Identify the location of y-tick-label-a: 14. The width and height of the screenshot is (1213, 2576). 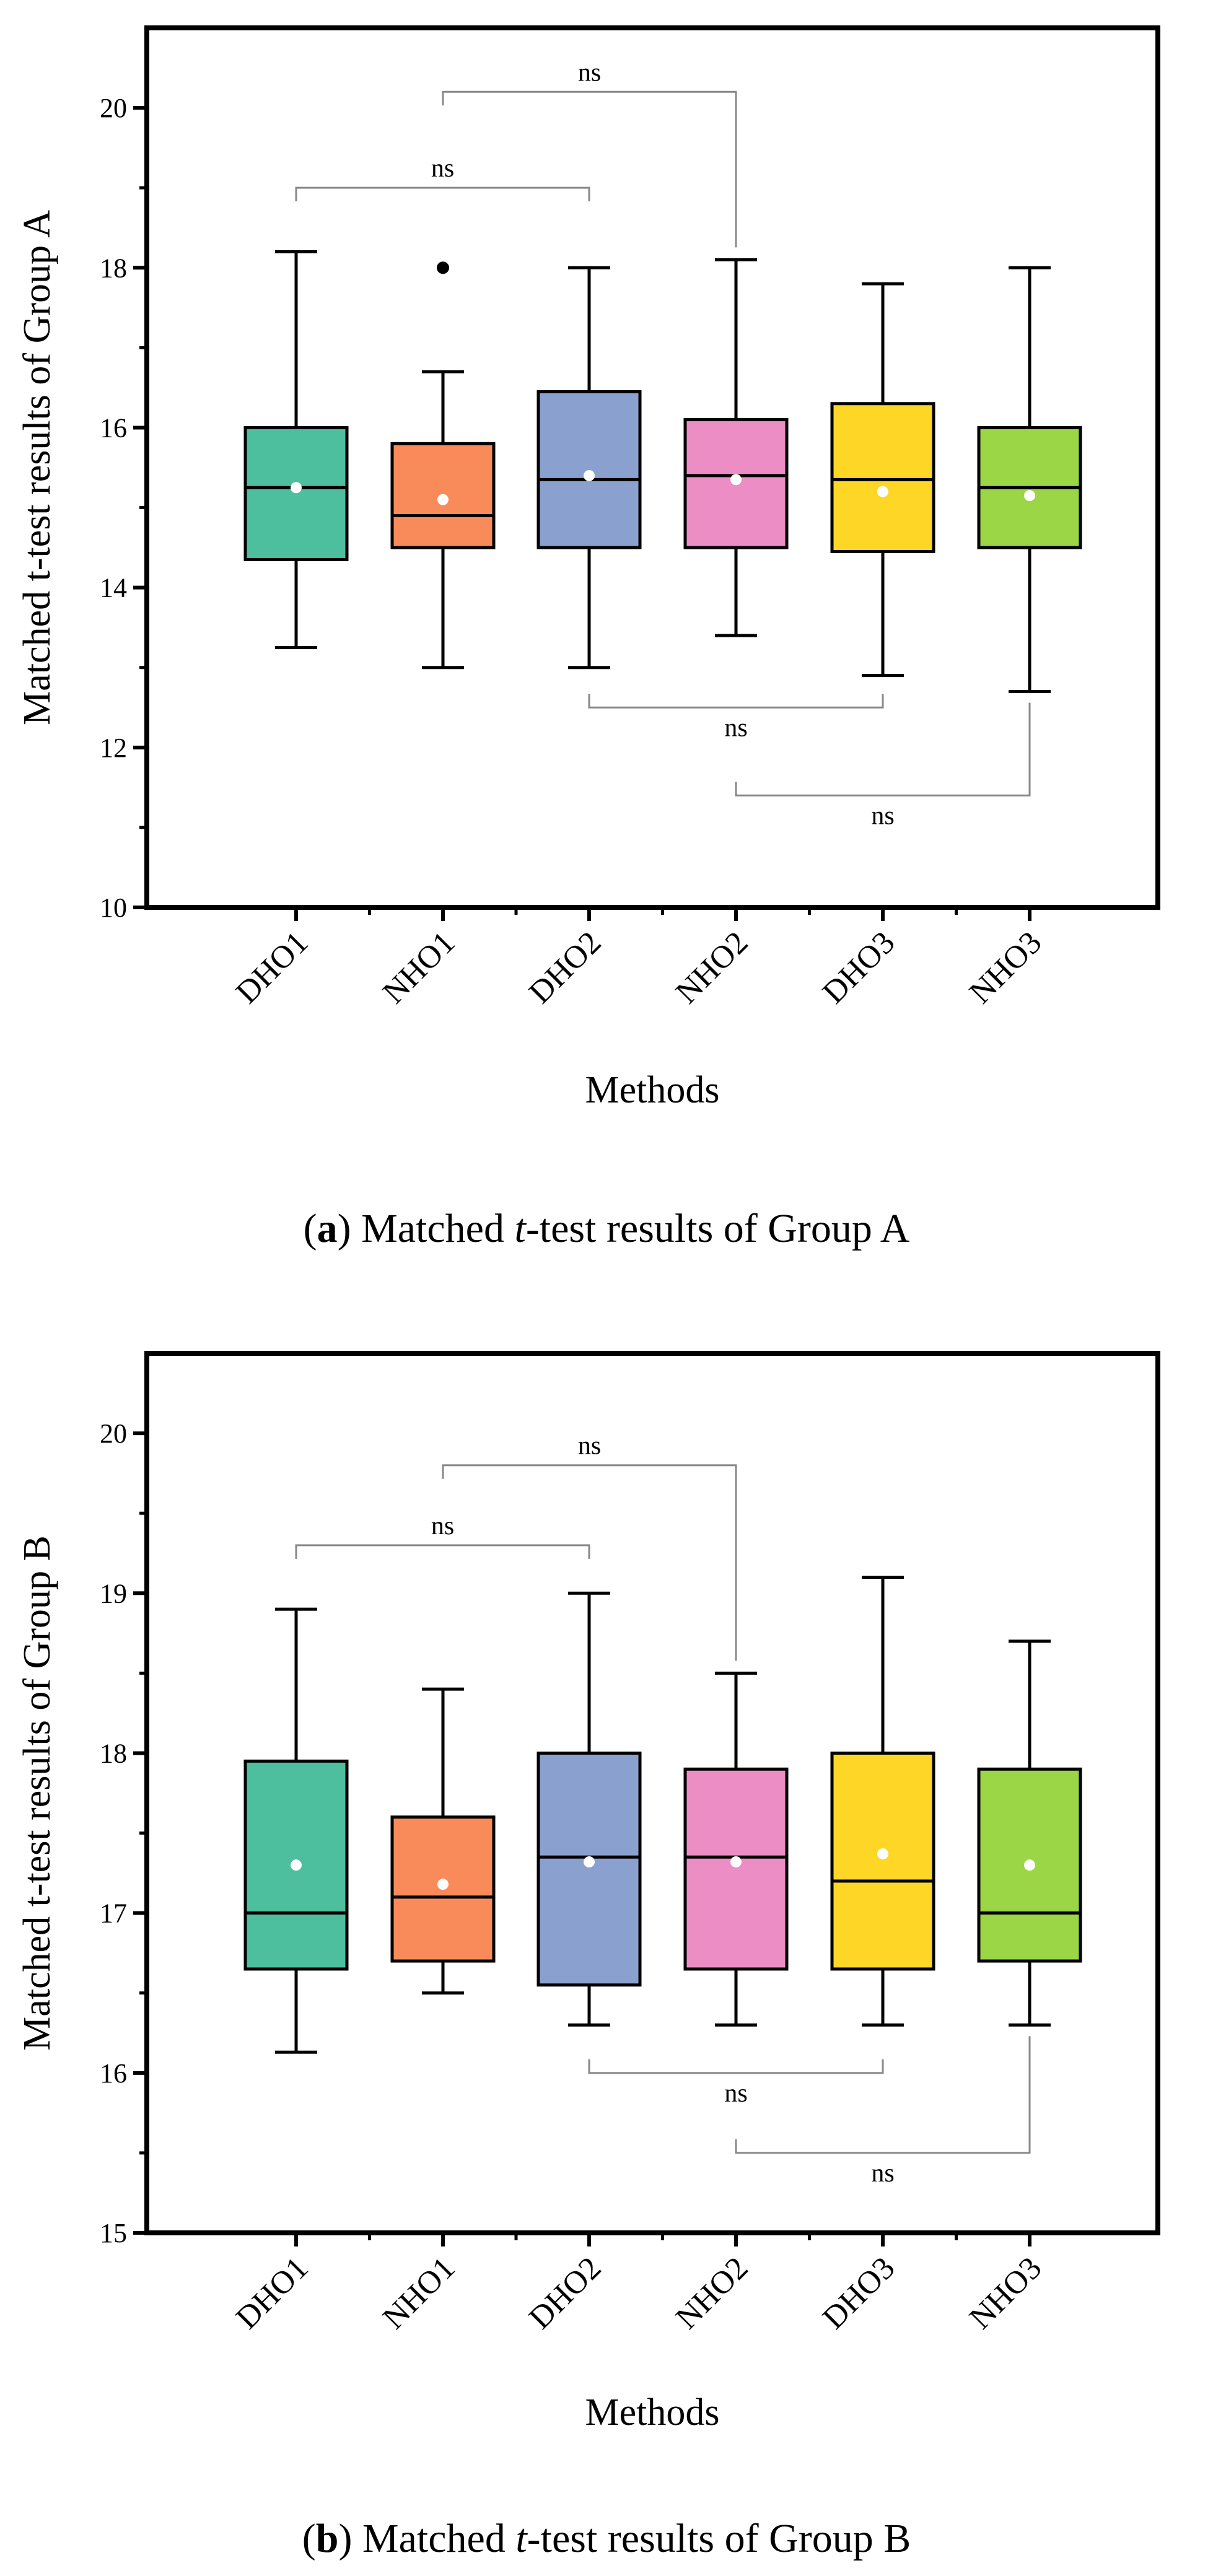
(113, 588).